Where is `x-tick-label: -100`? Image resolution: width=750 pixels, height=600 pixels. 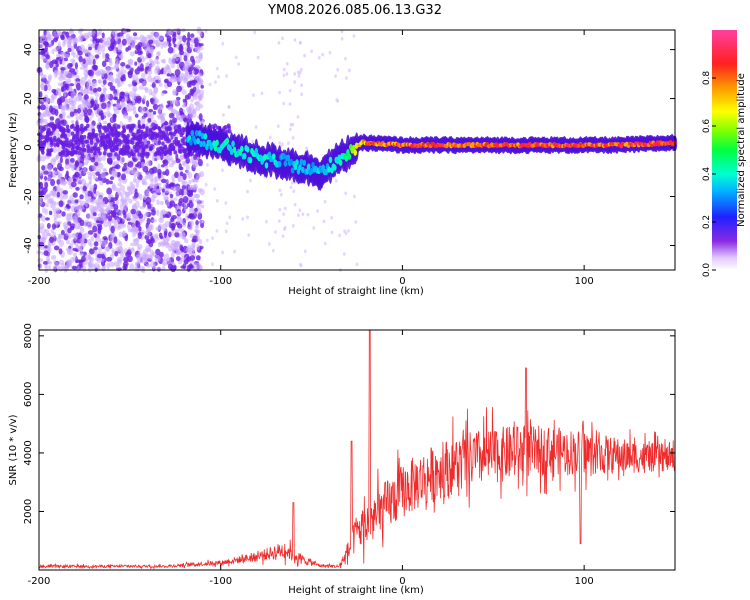
x-tick-label: -100 is located at coordinates (220, 581).